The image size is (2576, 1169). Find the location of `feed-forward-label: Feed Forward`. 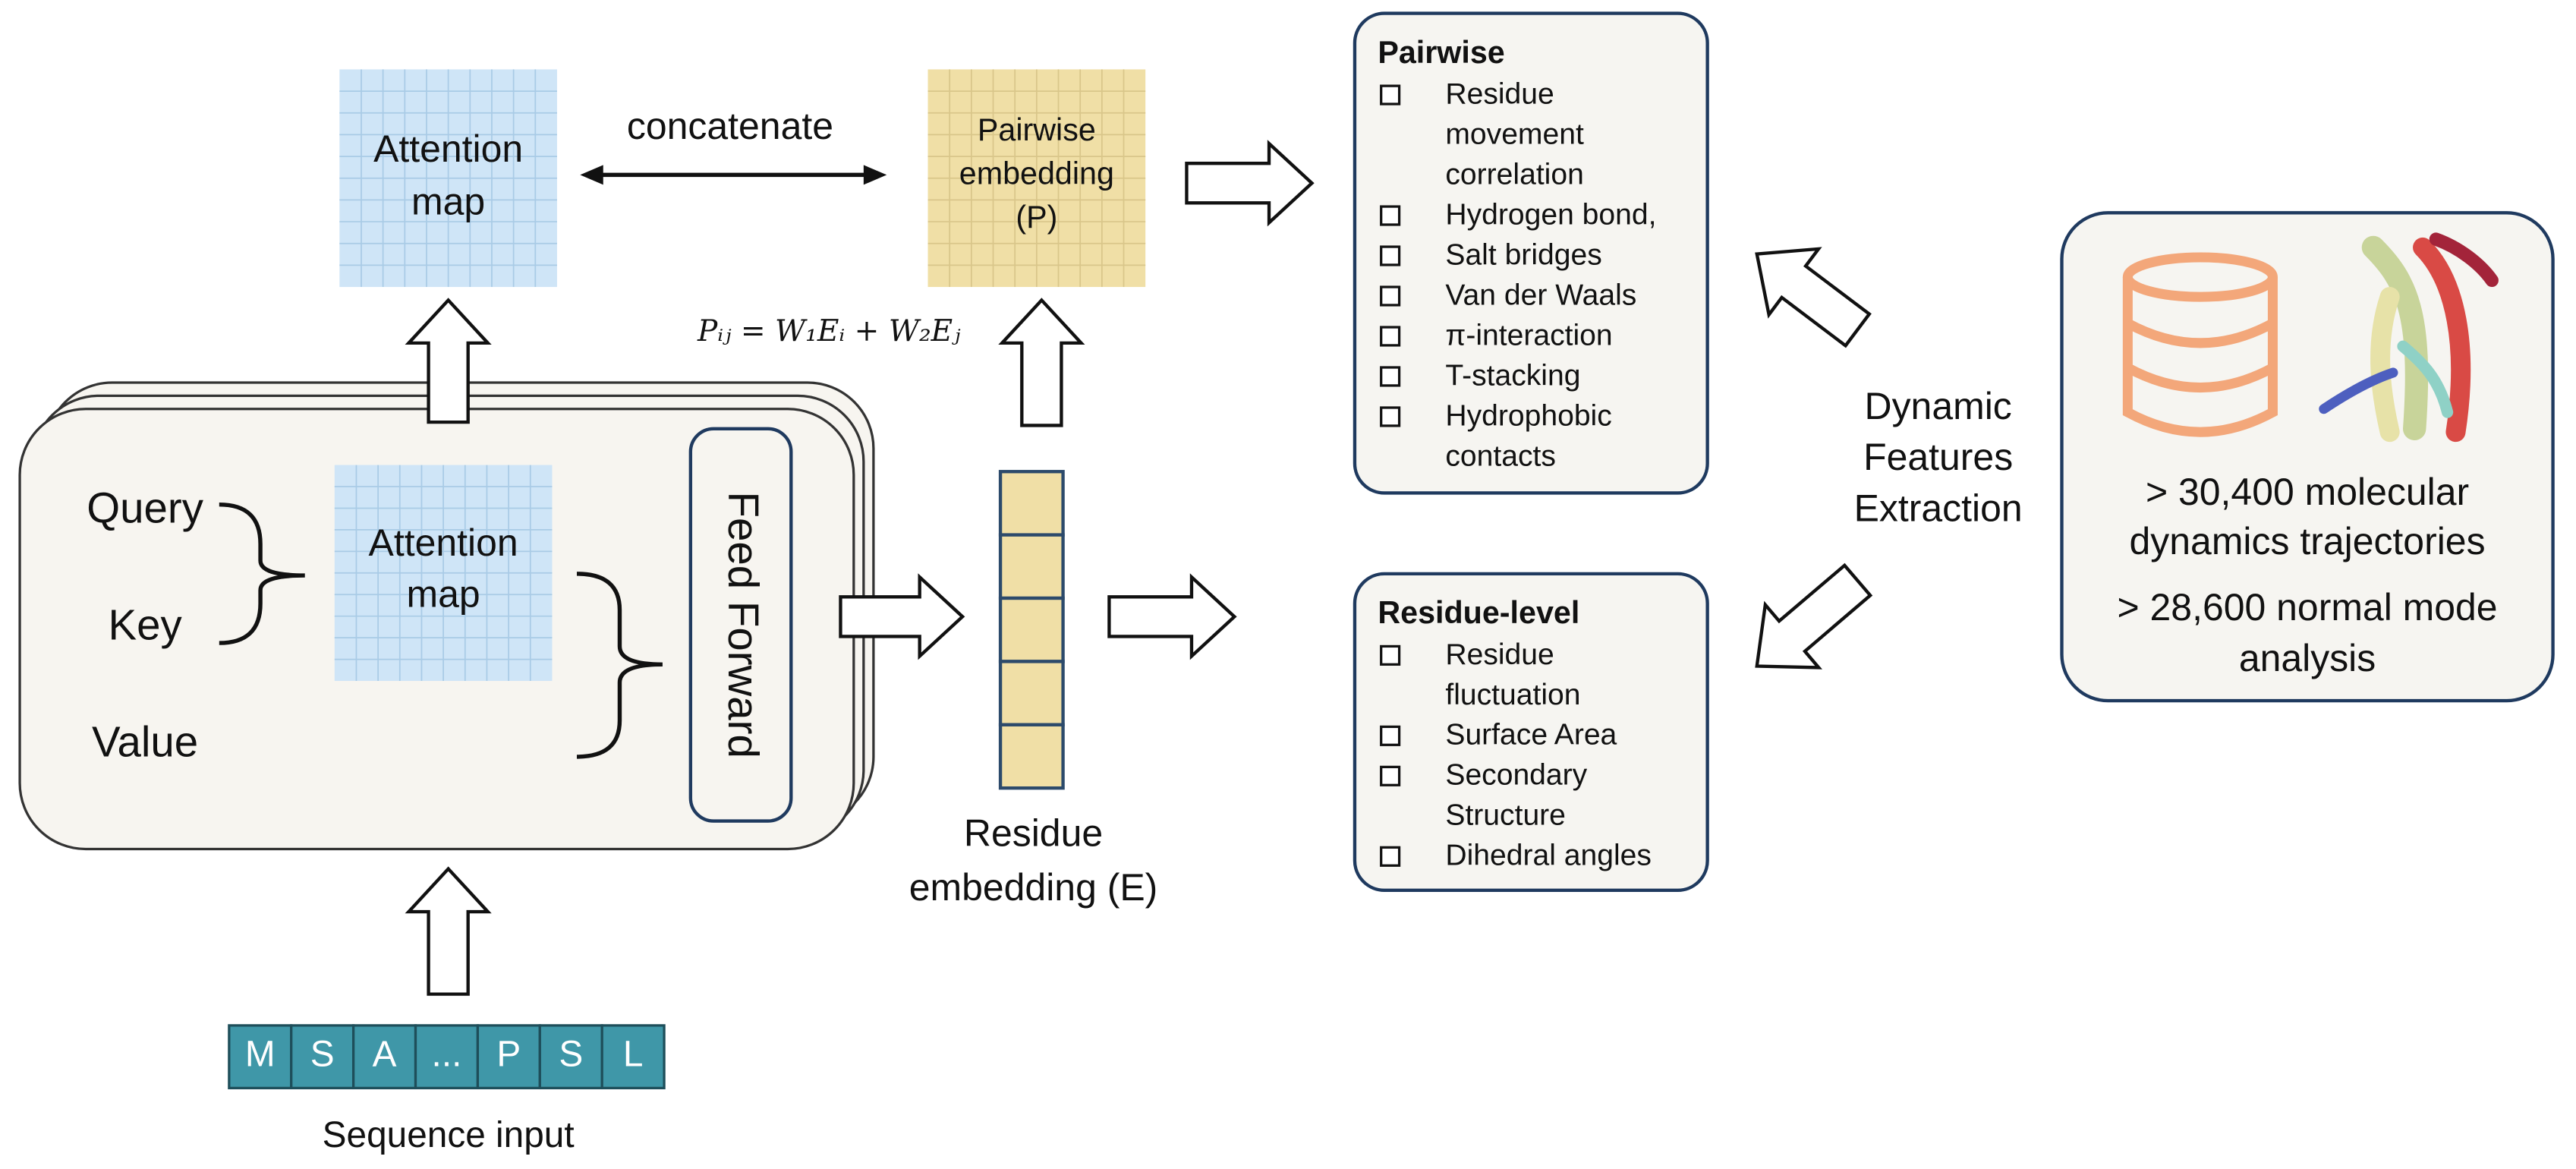

feed-forward-label: Feed Forward is located at coordinates (743, 625).